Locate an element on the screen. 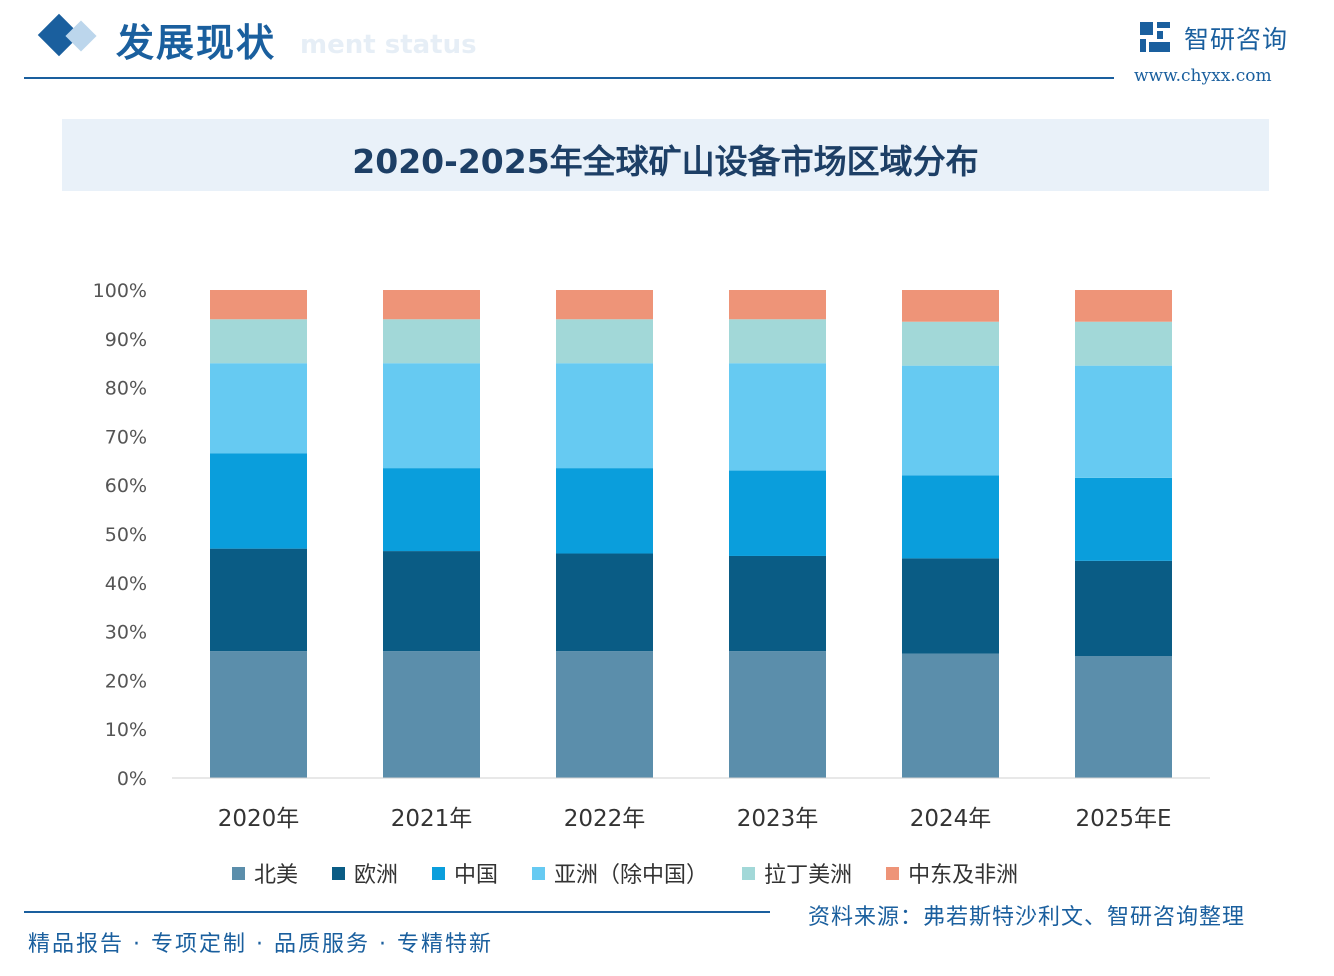 Image resolution: width=1334 pixels, height=976 pixels. legend-item: 拉丁美洲 is located at coordinates (797, 873).